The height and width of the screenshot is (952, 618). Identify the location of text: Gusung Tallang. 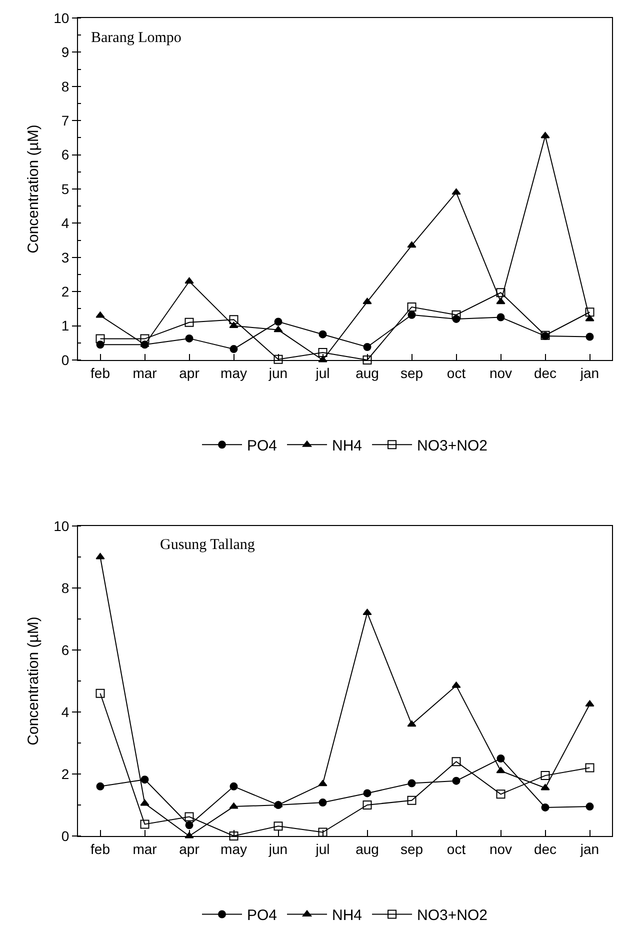
(208, 545).